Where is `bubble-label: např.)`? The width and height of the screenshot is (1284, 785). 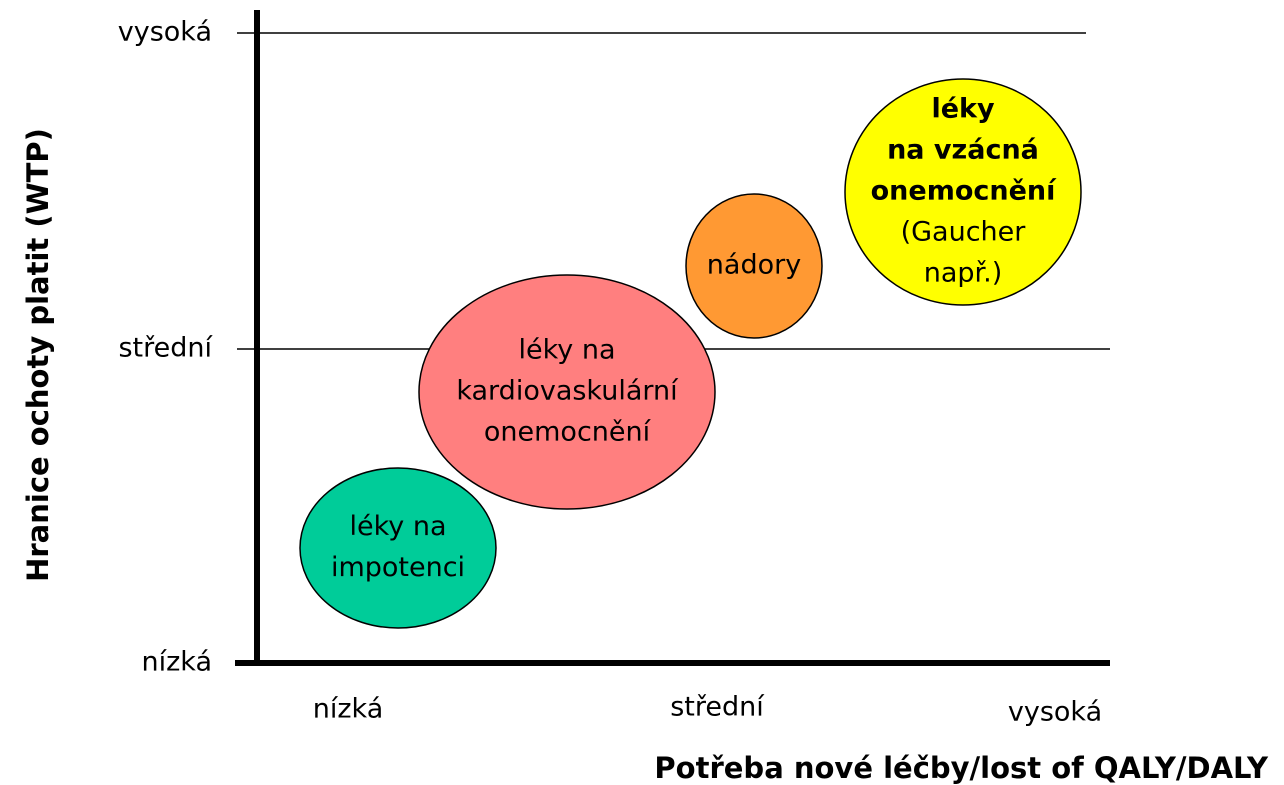 bubble-label: např.) is located at coordinates (963, 273).